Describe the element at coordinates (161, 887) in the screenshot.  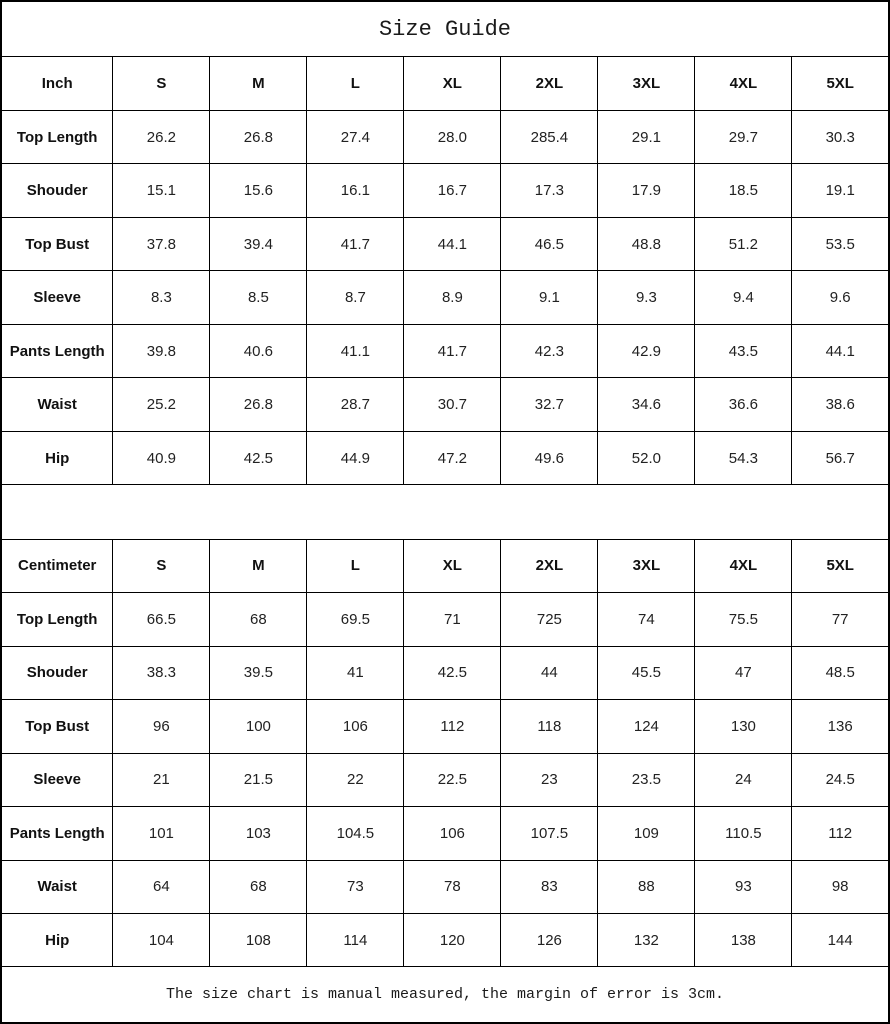
I see `value-cell: 64` at that location.